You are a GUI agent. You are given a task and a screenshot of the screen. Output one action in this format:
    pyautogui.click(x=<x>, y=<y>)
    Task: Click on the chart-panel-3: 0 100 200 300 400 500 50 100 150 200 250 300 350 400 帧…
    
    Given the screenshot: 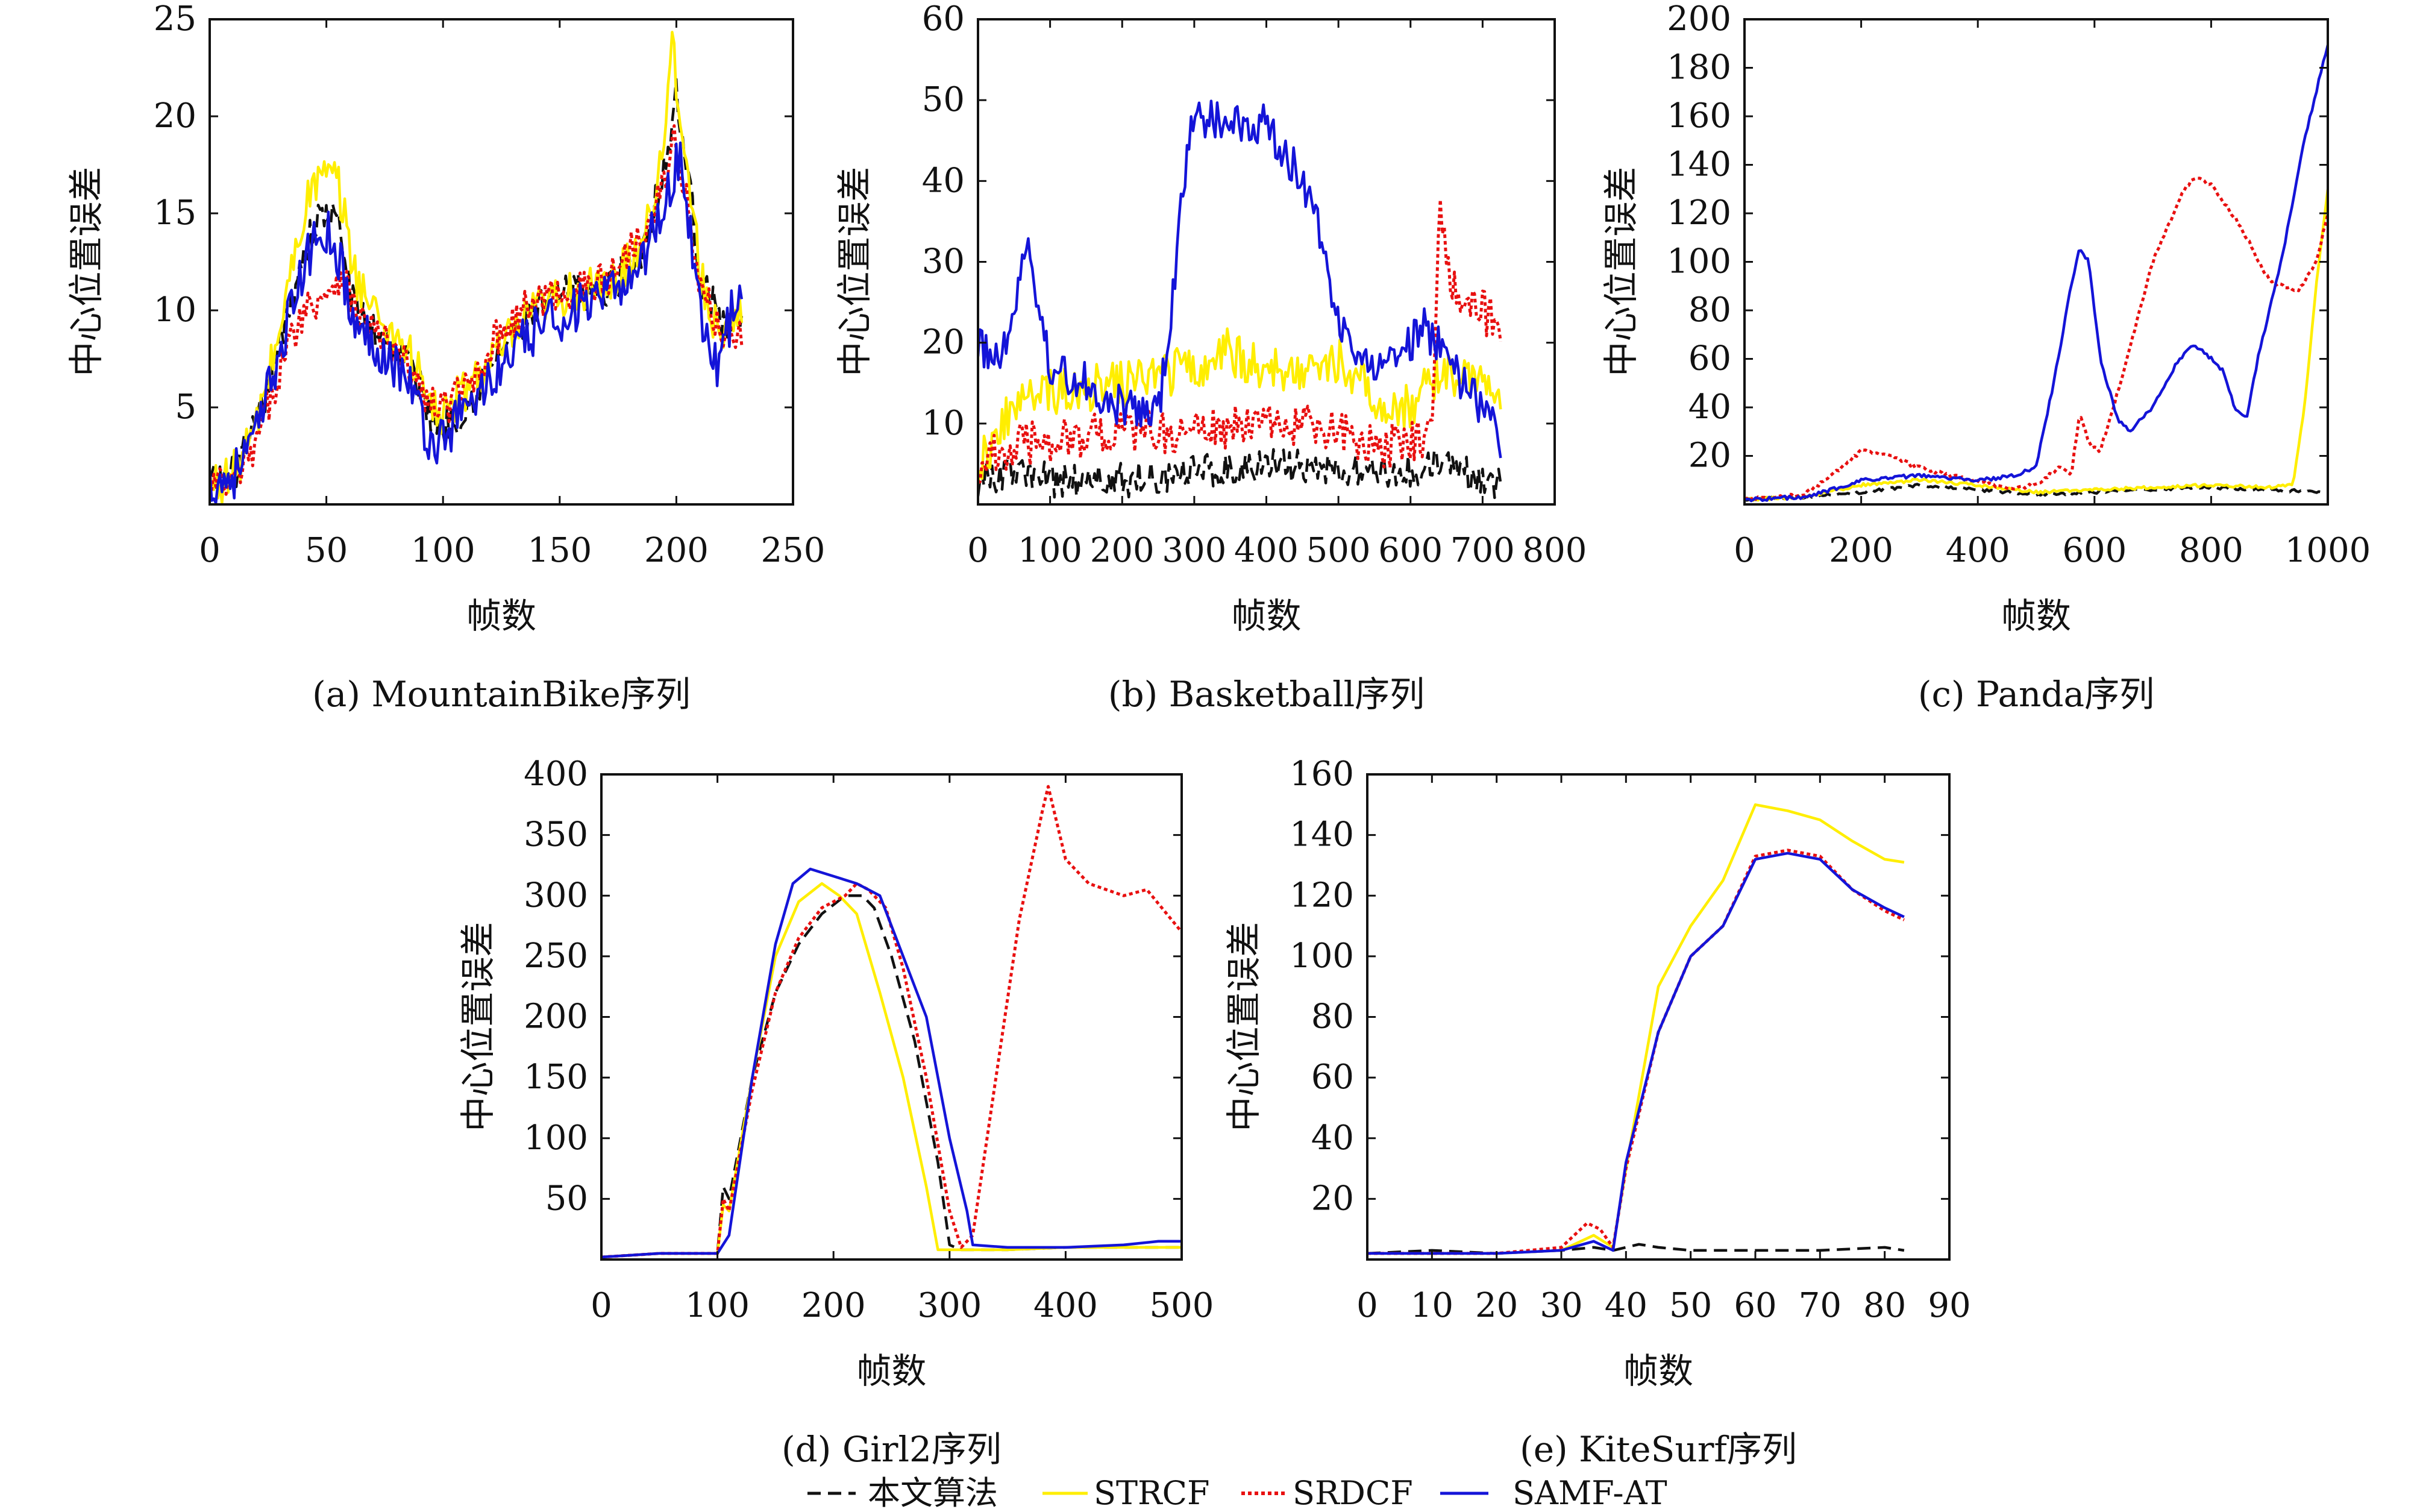 What is the action you would take?
    pyautogui.click(x=835, y=1112)
    